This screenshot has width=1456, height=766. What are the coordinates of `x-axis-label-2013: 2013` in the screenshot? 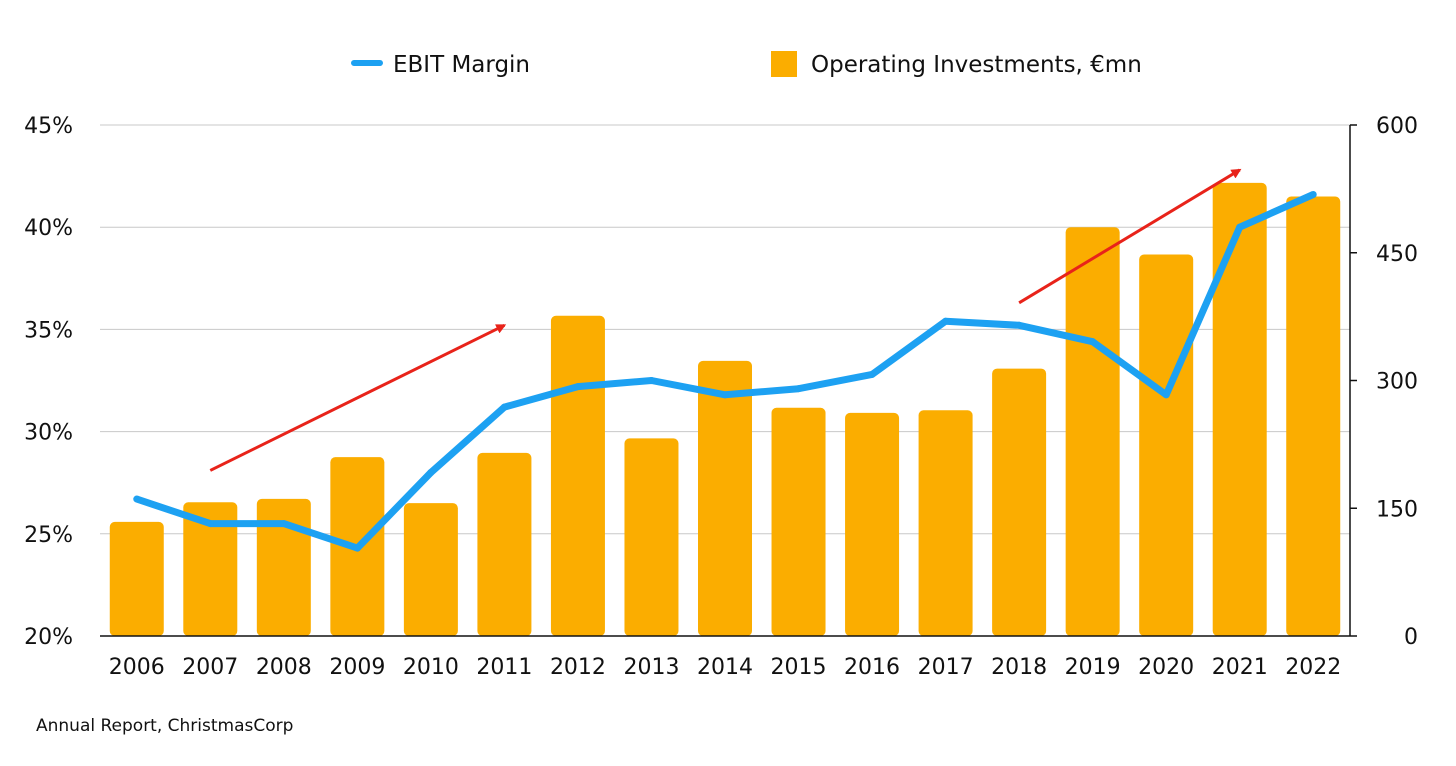 It's located at (651, 667).